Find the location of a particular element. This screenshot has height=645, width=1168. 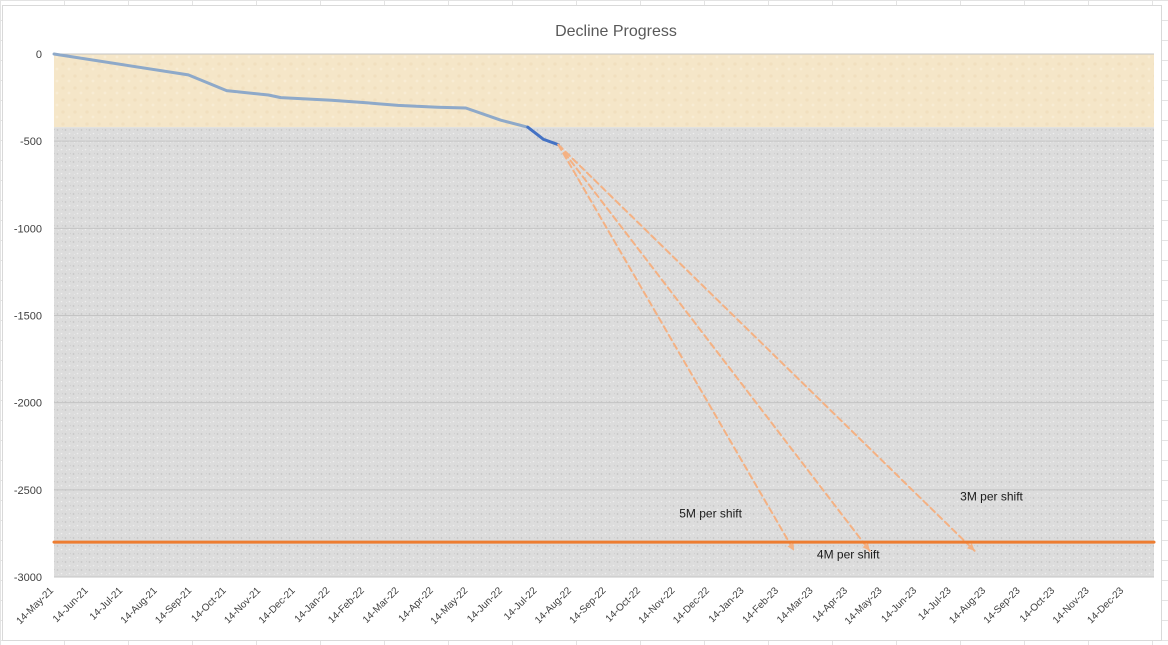

y-tick-label: -3000 is located at coordinates (28, 578).